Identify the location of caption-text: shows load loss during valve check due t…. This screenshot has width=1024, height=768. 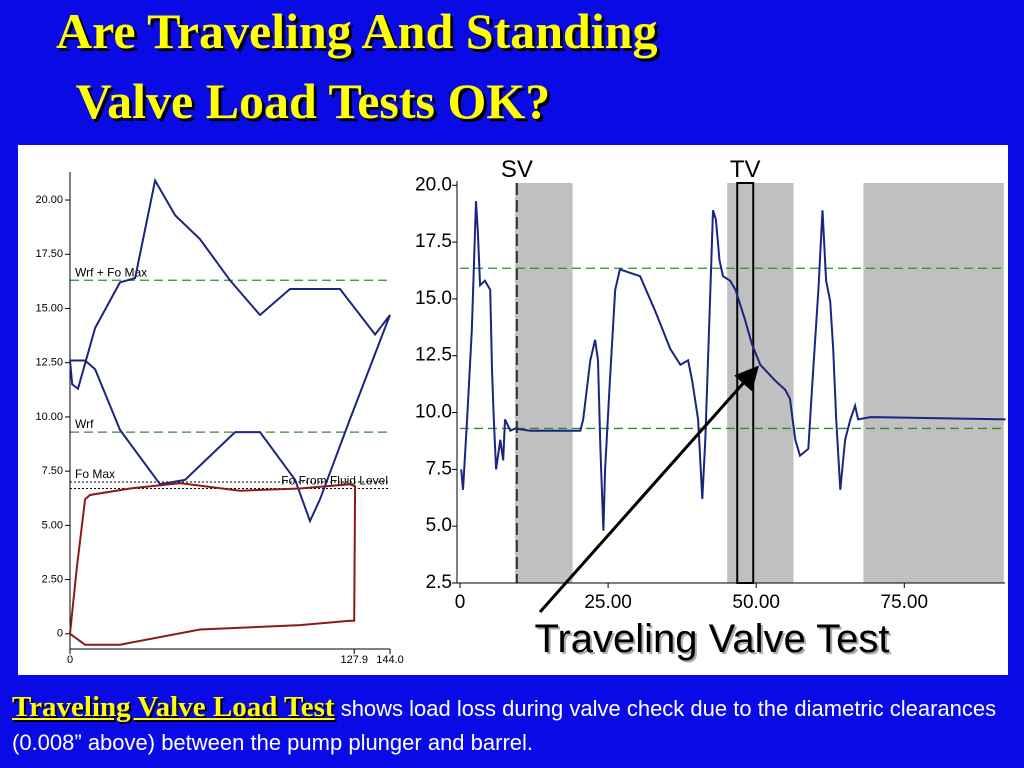
(504, 725).